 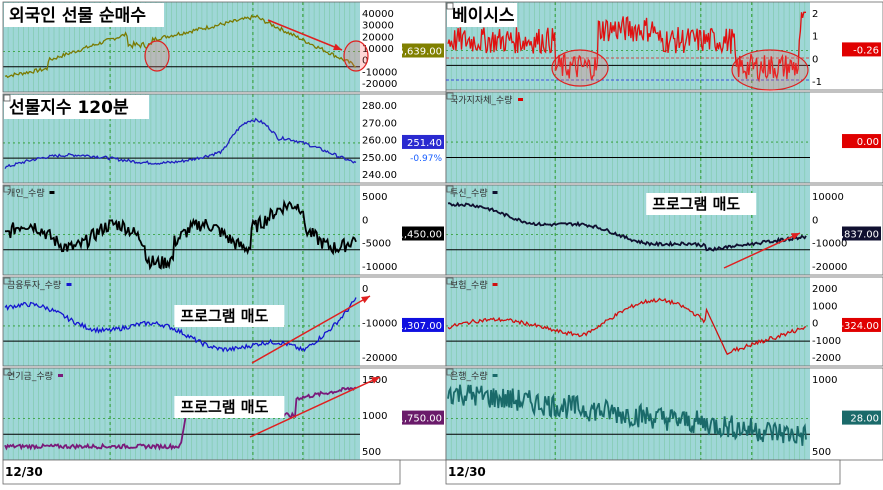 I want to click on panel-r5-close-box, so click(x=450, y=372).